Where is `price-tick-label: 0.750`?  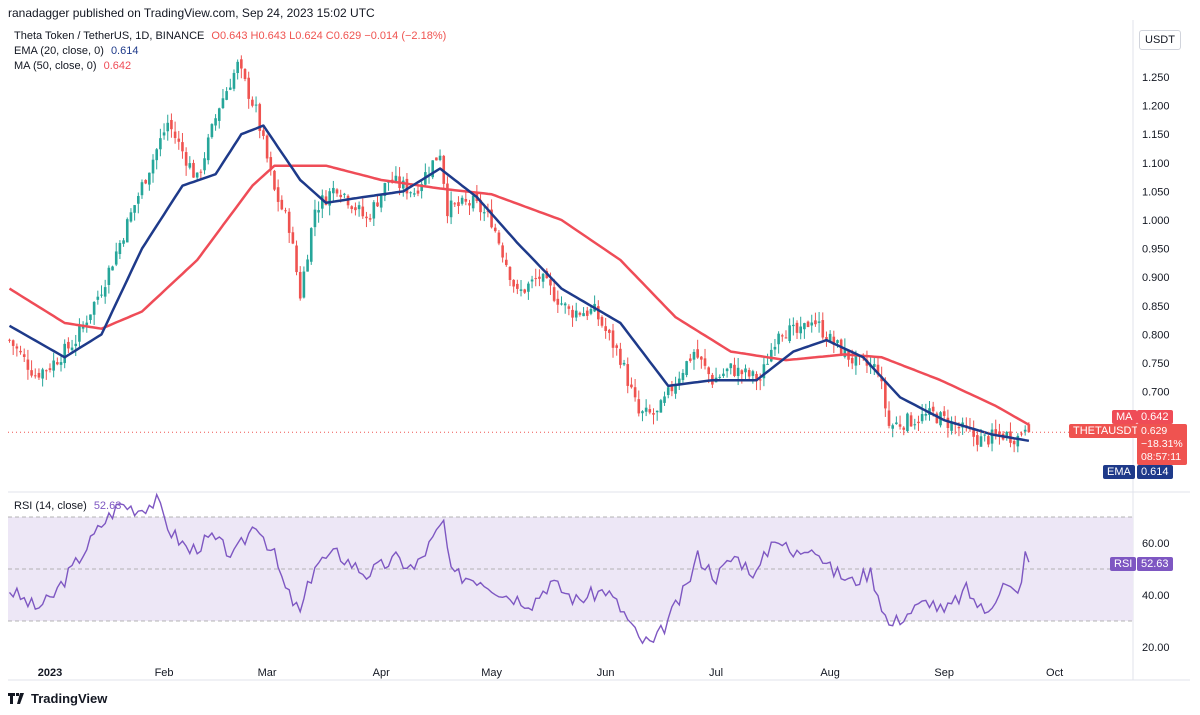
price-tick-label: 0.750 is located at coordinates (1156, 364).